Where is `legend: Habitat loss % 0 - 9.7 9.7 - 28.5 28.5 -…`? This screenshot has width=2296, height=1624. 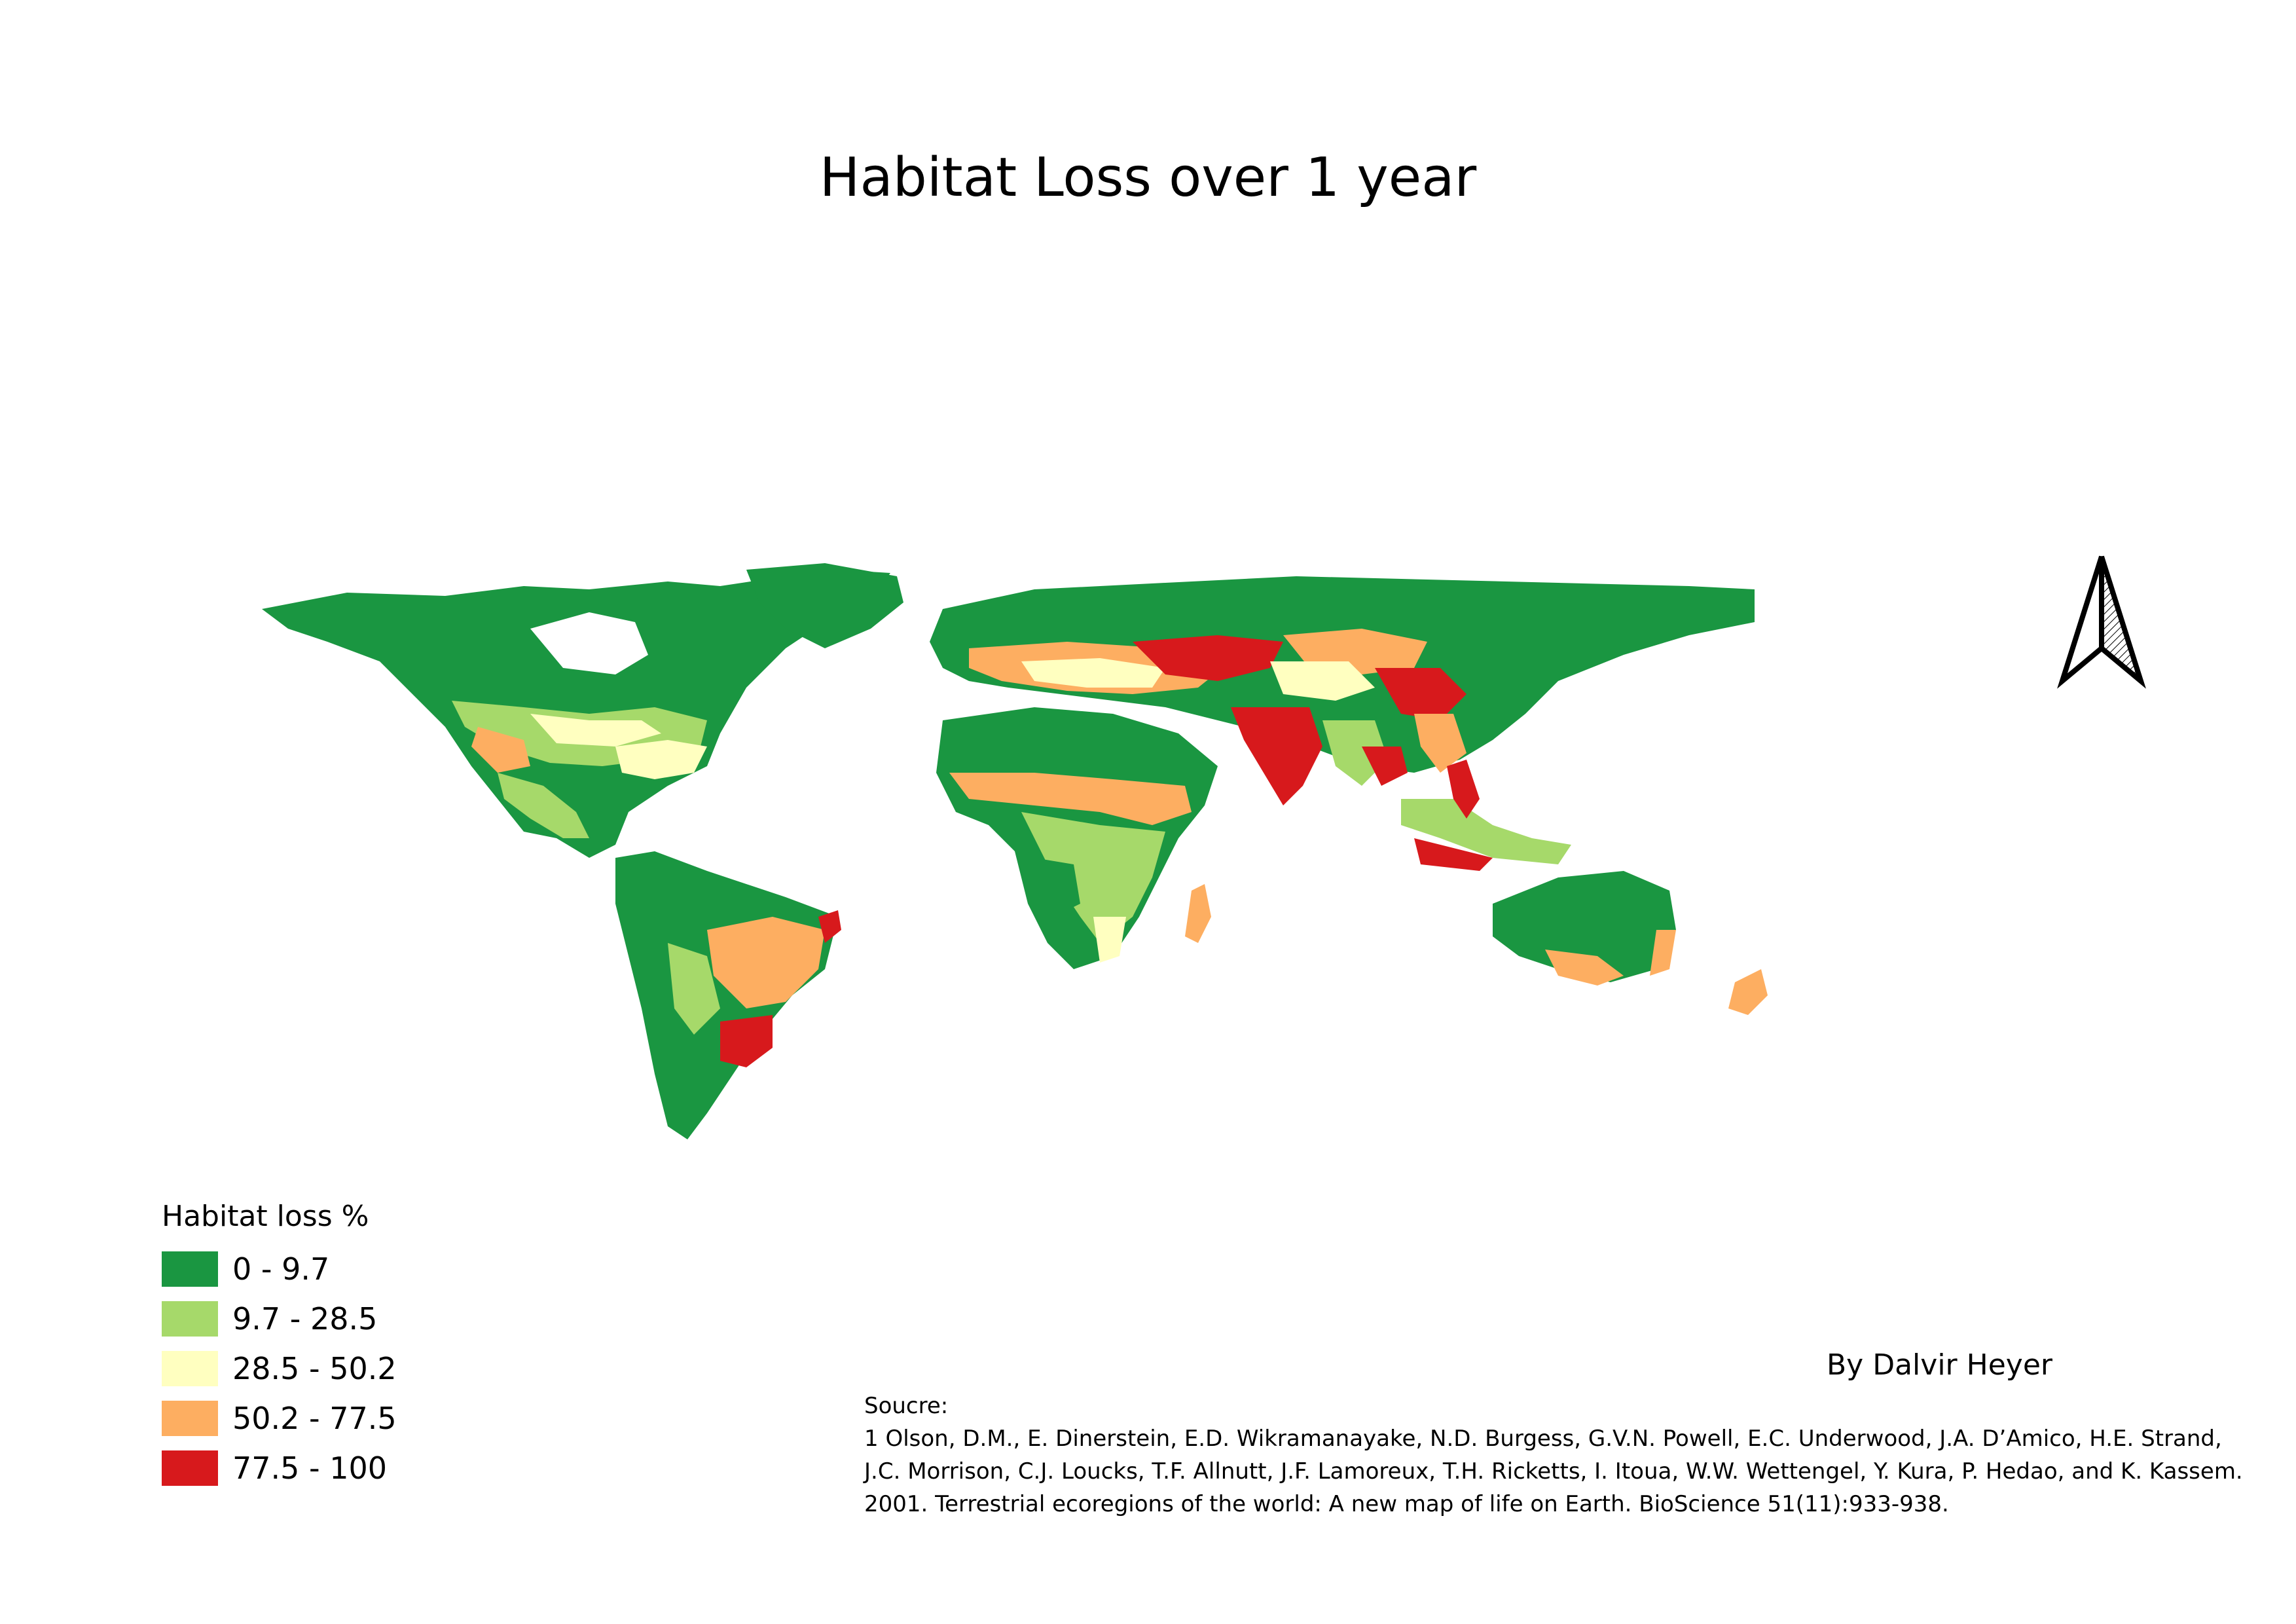 legend: Habitat loss % 0 - 9.7 9.7 - 28.5 28.5 -… is located at coordinates (279, 1345).